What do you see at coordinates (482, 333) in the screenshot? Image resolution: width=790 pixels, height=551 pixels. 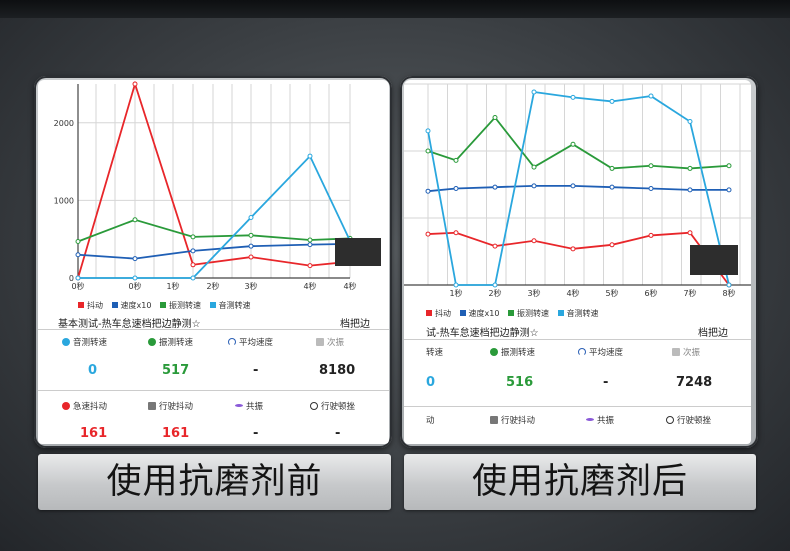 I see `test-title: 试-热车怠速档把边静测☆` at bounding box center [482, 333].